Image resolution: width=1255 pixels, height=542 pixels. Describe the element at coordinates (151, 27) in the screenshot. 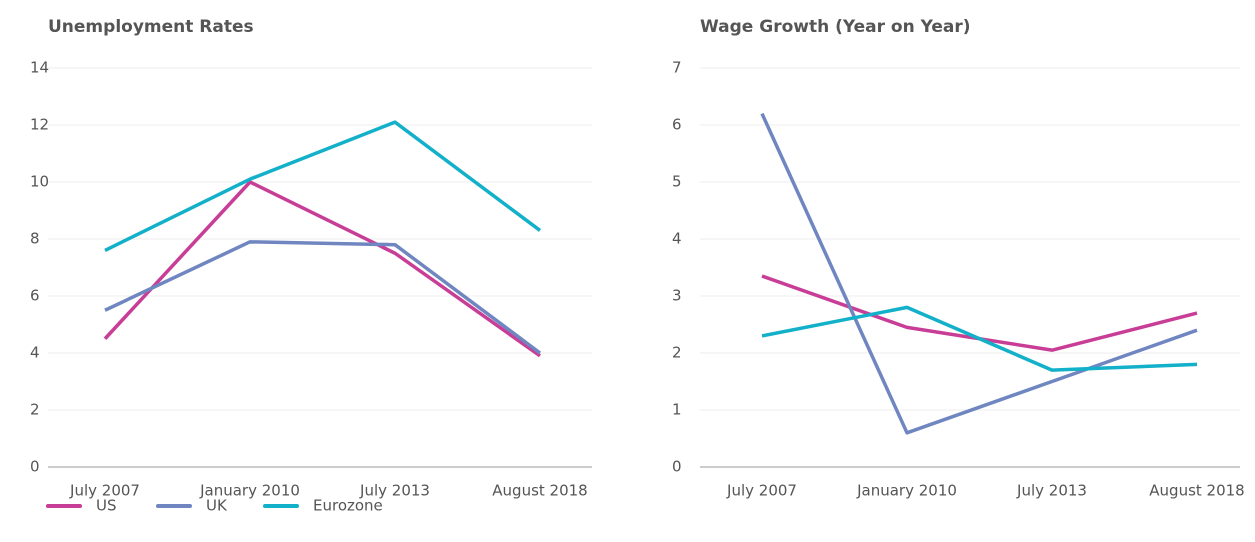

I see `chart-title: Unemployment Rates` at that location.